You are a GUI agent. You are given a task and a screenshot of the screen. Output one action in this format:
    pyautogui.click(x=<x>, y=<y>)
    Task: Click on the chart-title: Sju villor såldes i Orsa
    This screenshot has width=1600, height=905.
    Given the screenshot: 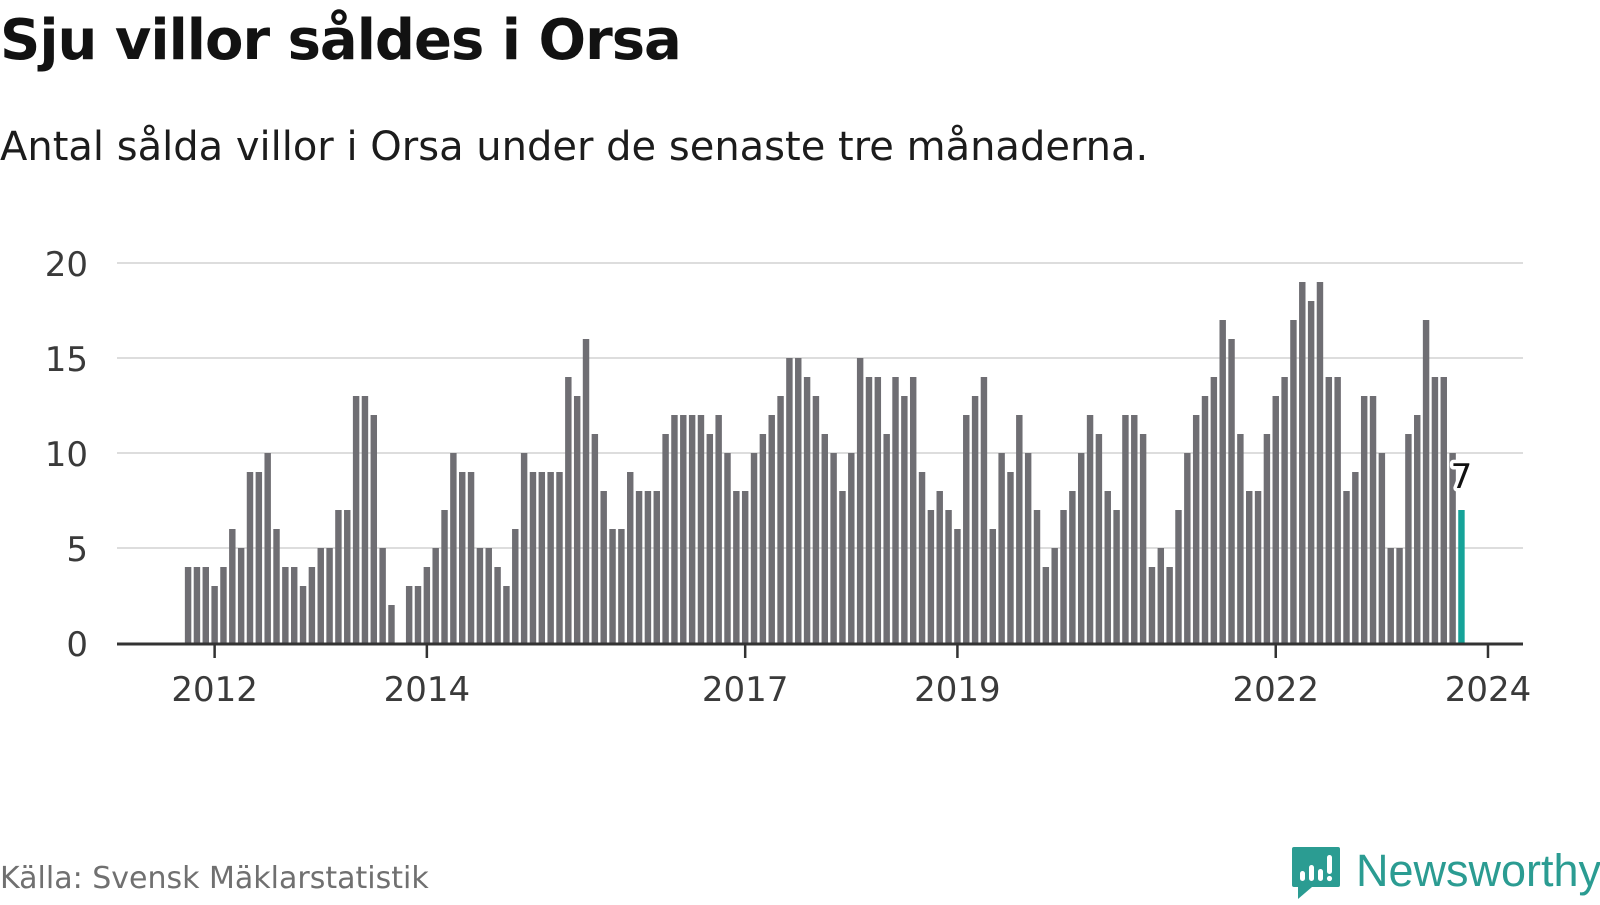 What is the action you would take?
    pyautogui.click(x=341, y=40)
    